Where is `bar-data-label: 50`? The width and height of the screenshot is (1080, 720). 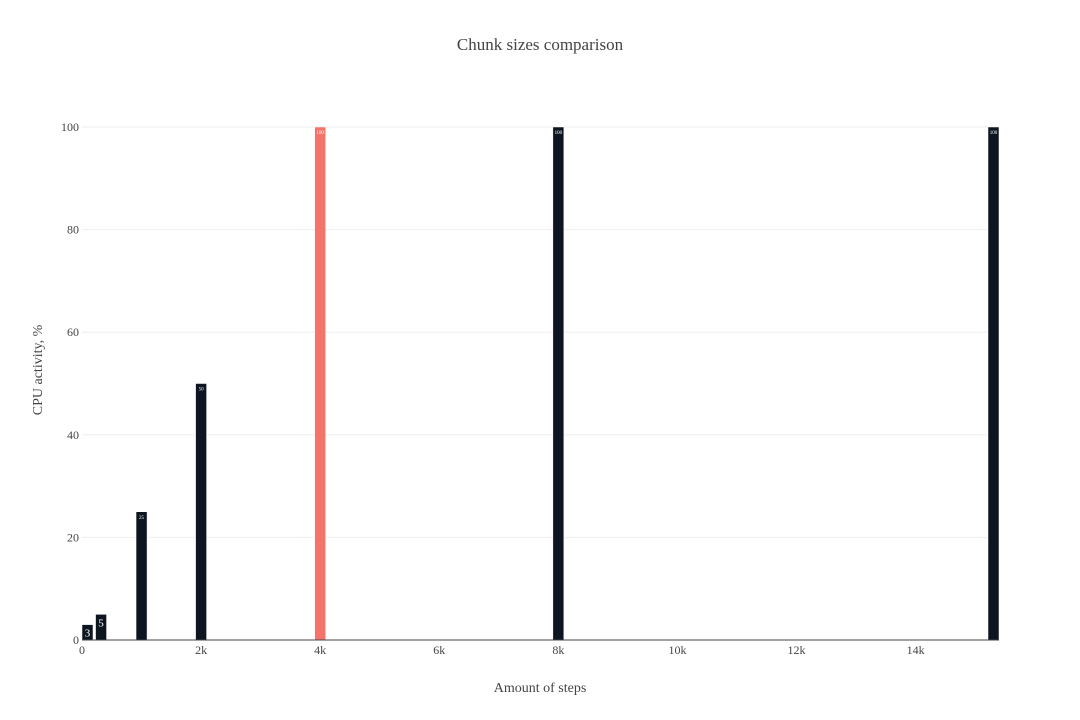
bar-data-label: 50 is located at coordinates (202, 390).